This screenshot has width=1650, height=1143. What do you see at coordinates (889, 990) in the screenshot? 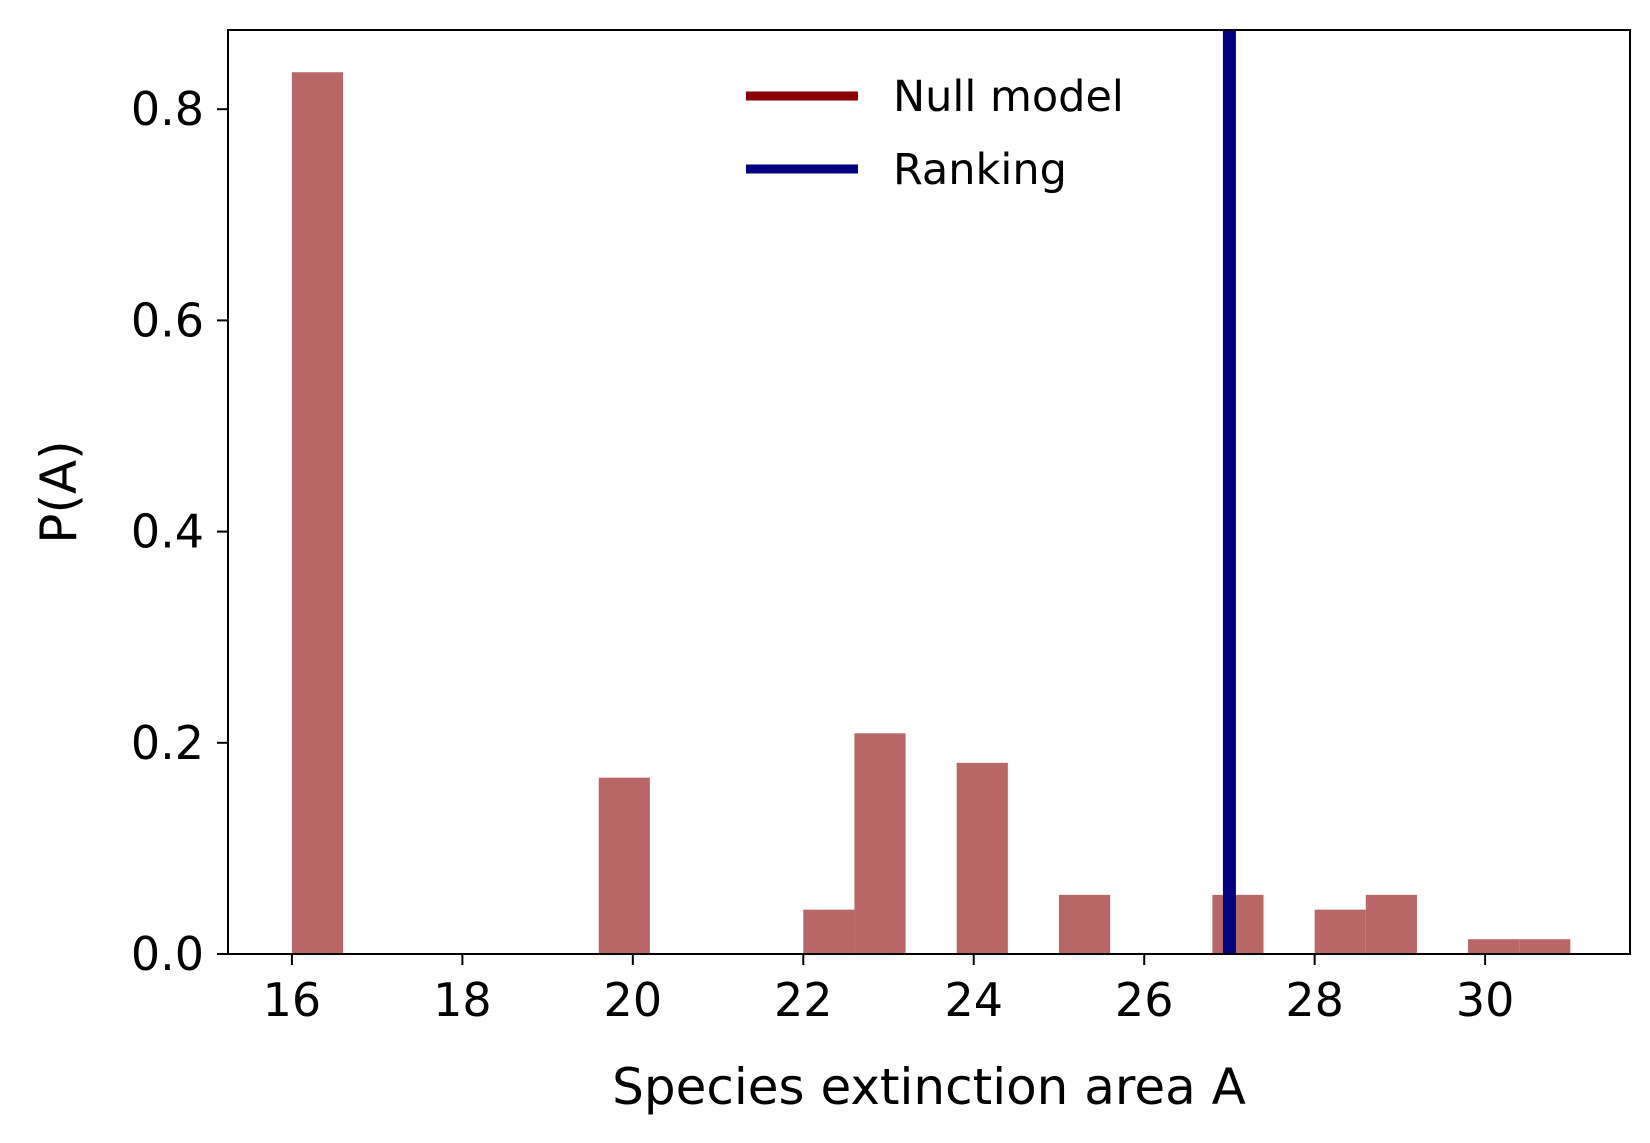
I see `x-axis-ticks: 16 18 20 22 24 26 28 30` at bounding box center [889, 990].